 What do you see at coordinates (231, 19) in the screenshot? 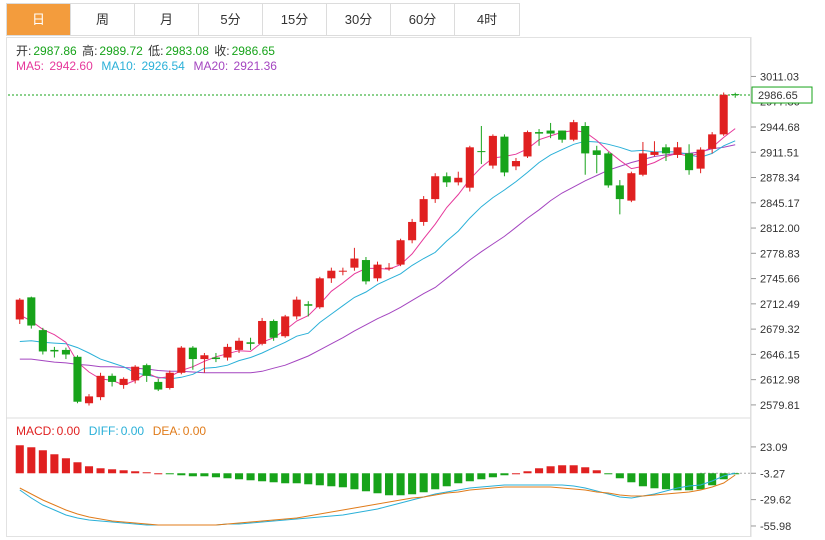
I see `tab-3: 5分` at bounding box center [231, 19].